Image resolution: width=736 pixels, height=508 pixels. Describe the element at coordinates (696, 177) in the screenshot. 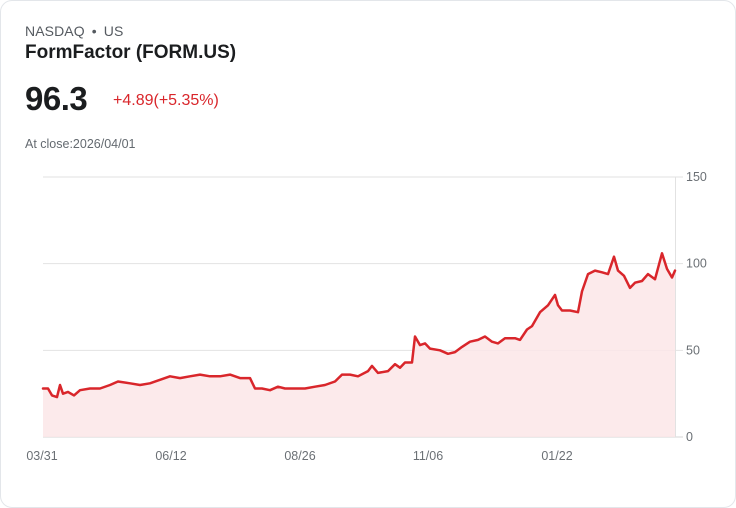

I see `y-tick-label: 150` at that location.